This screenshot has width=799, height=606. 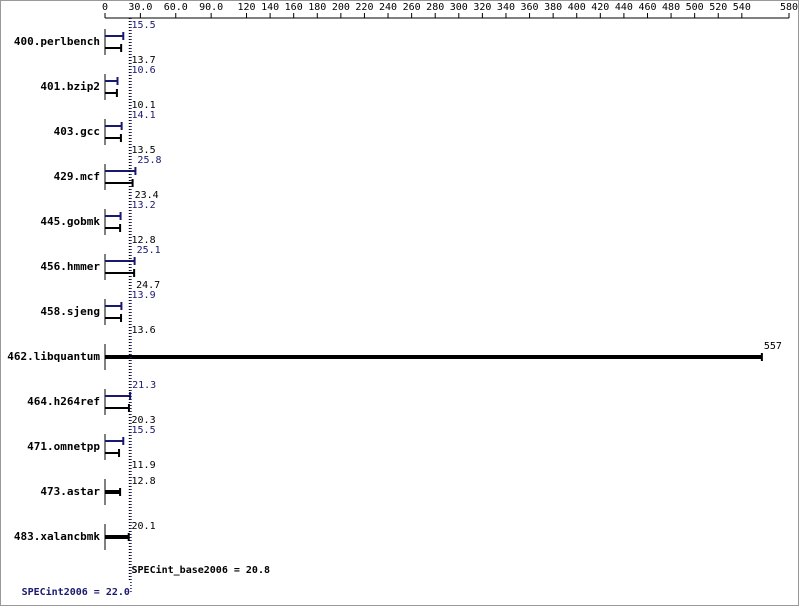 I want to click on x-tick-label: 30.0, so click(x=140, y=7).